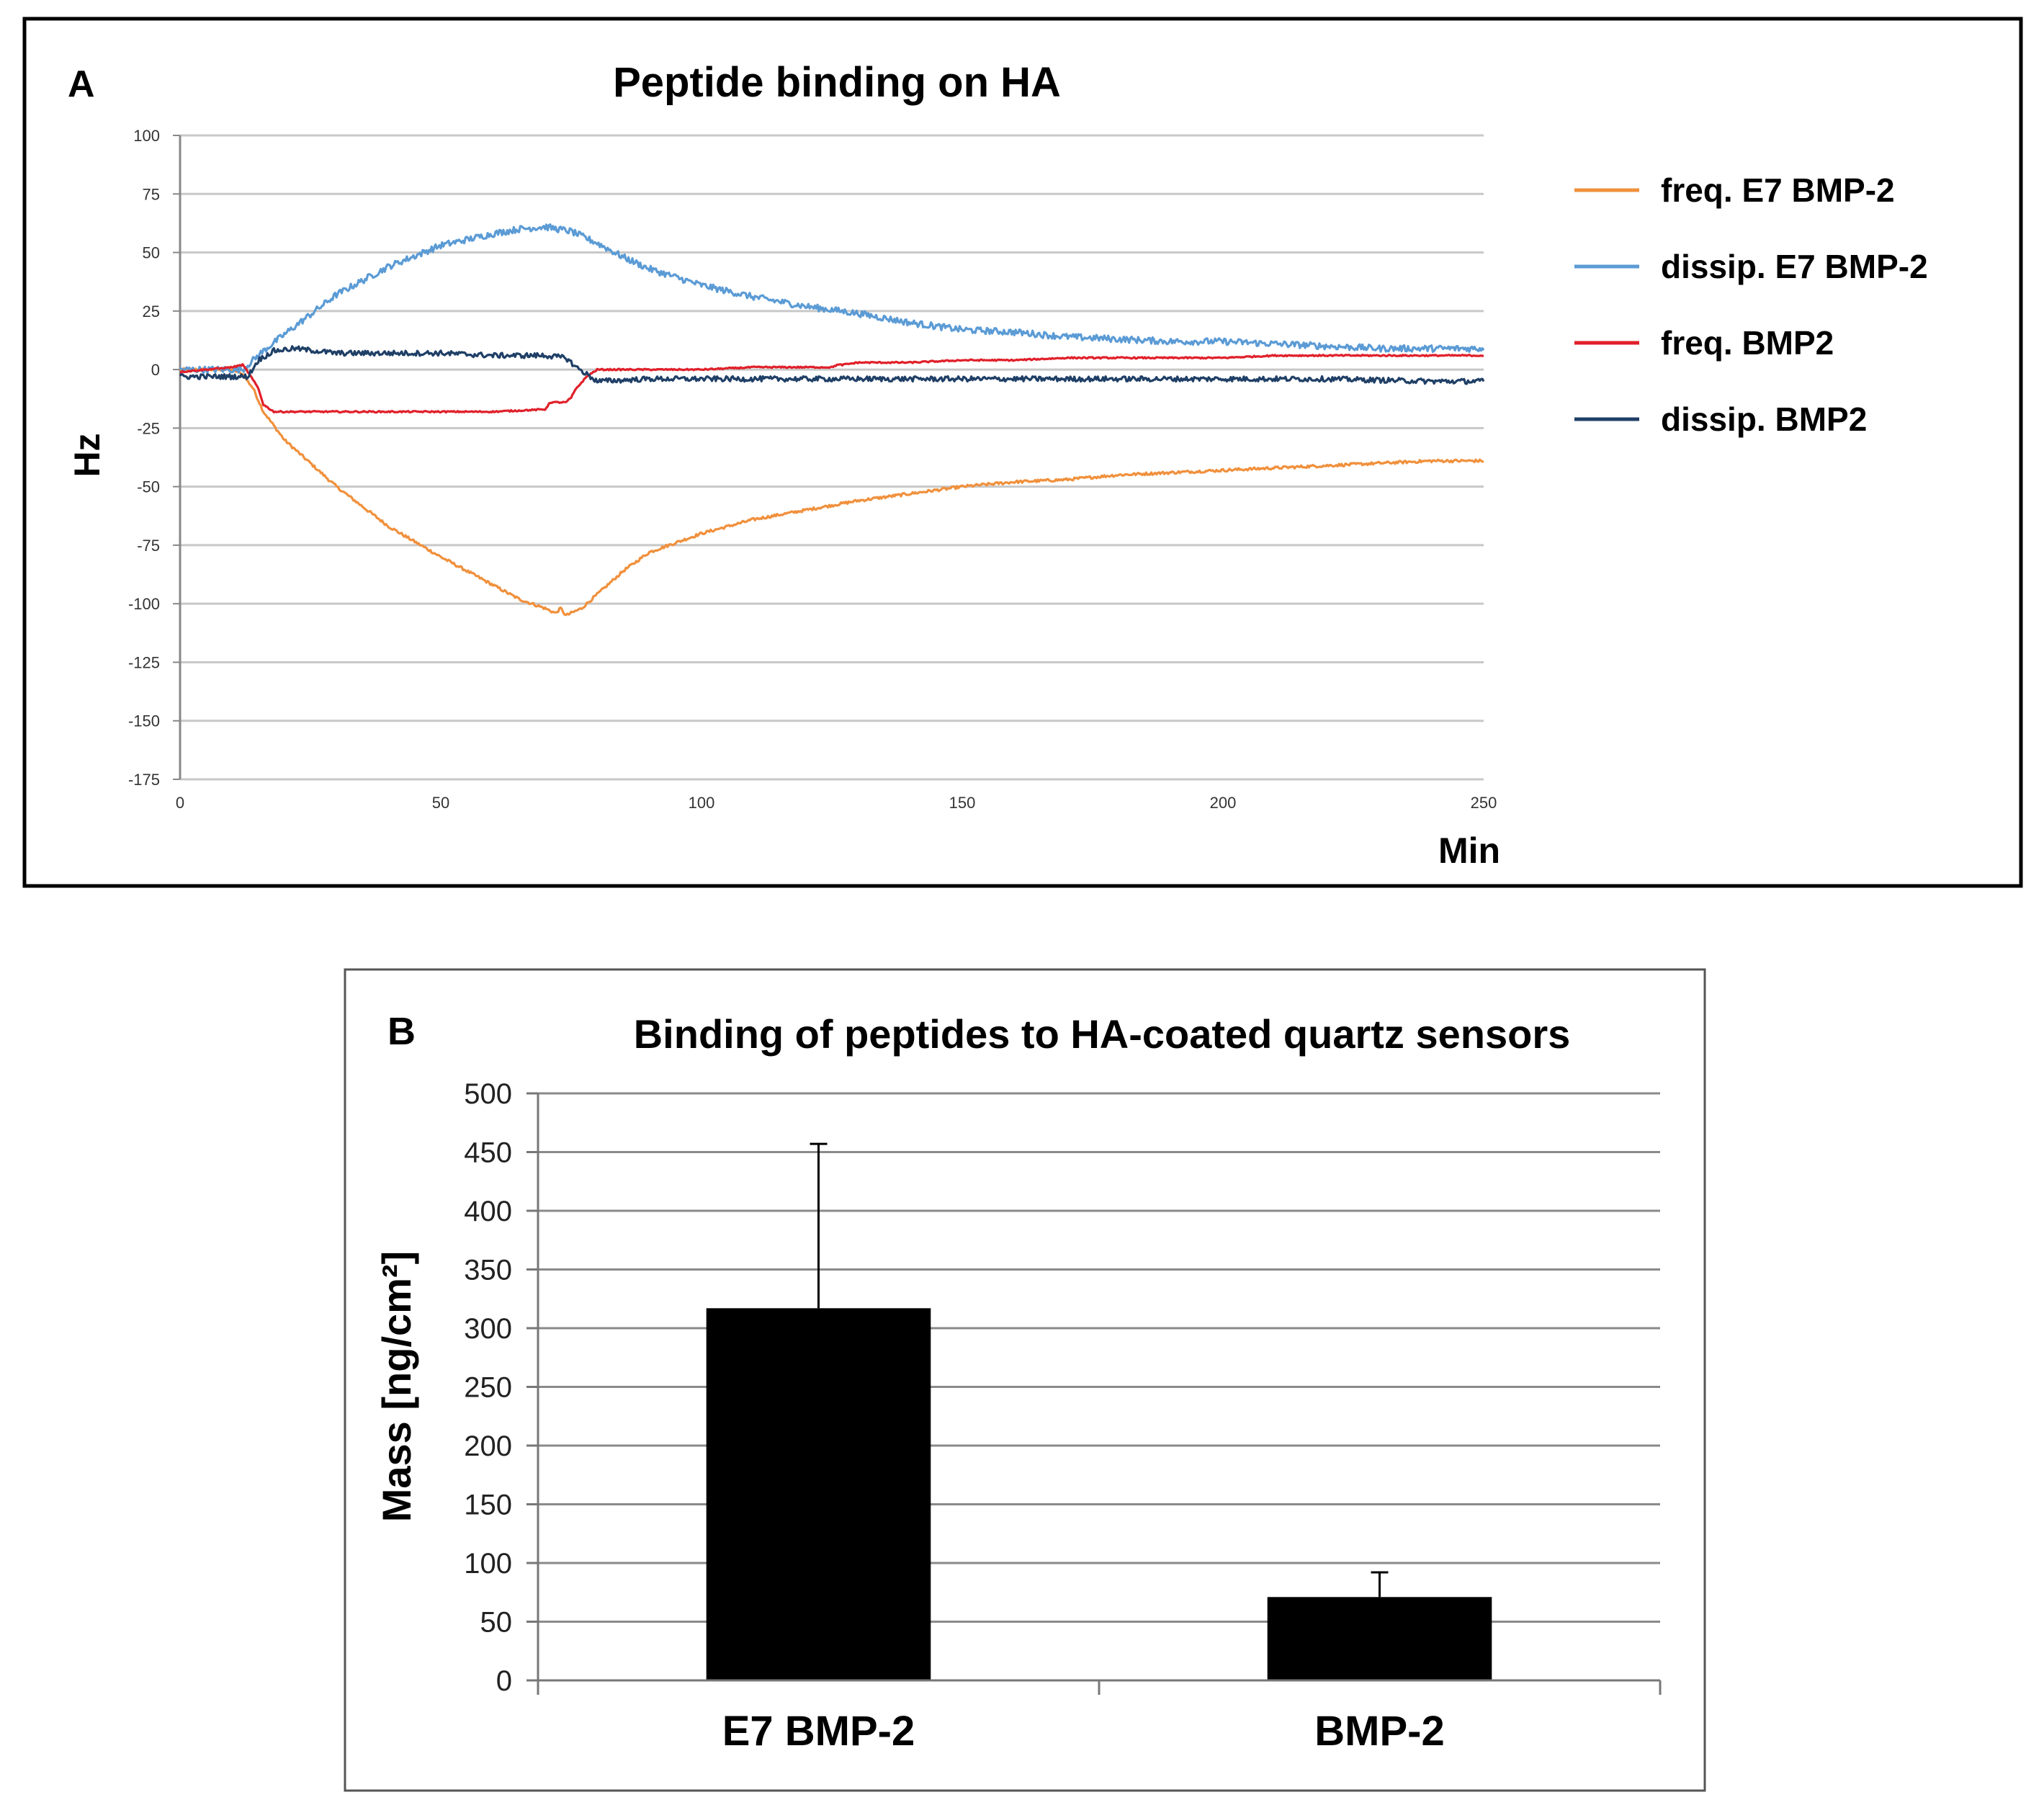  I want to click on x-tick-label: 150, so click(962, 803).